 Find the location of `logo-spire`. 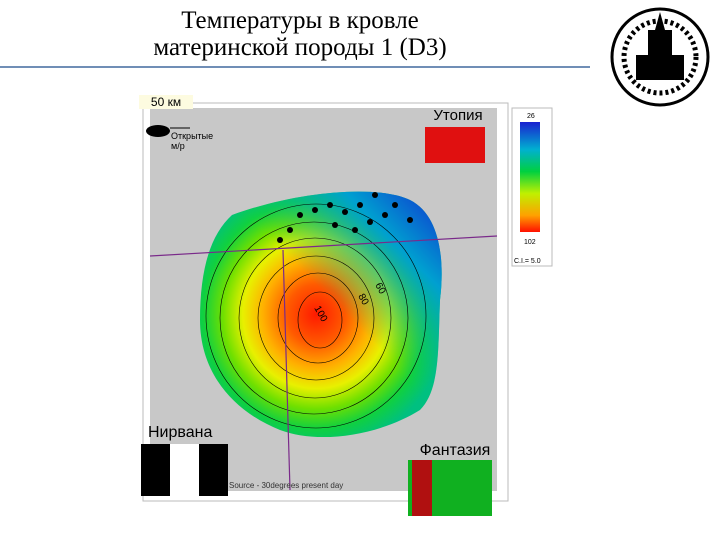

logo-spire is located at coordinates (660, 21).